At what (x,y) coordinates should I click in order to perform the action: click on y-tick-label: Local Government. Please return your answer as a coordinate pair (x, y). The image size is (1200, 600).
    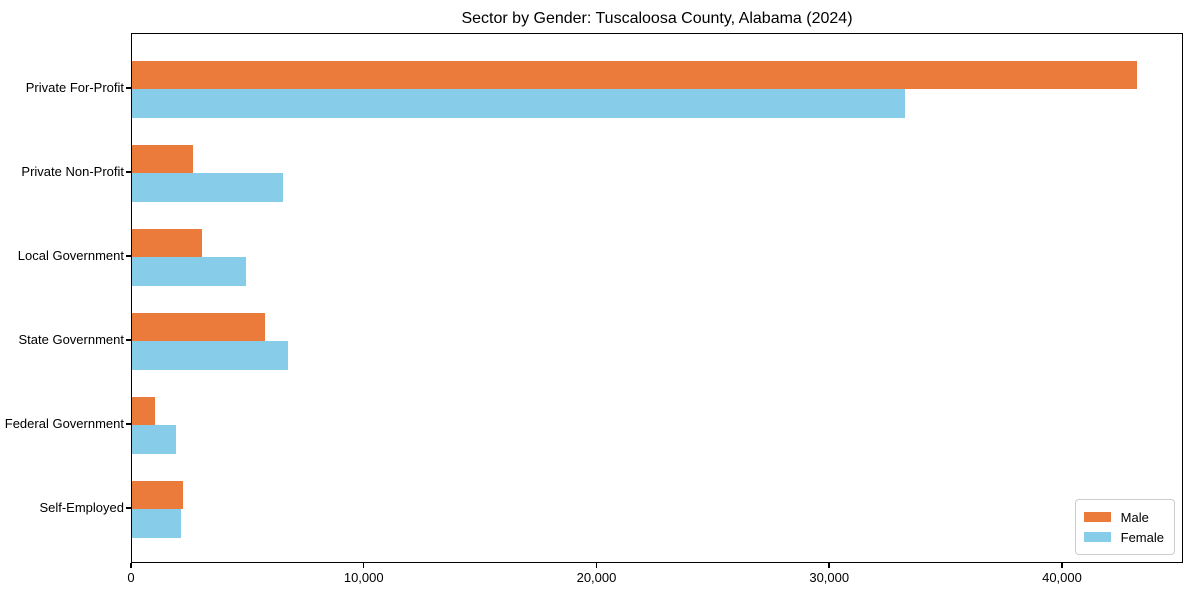
    Looking at the image, I should click on (70, 255).